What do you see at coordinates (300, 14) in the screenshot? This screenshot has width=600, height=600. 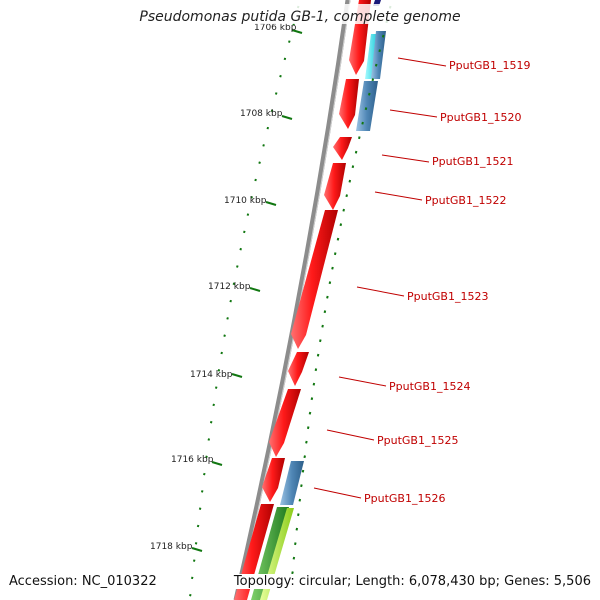 I see `title-backdrop` at bounding box center [300, 14].